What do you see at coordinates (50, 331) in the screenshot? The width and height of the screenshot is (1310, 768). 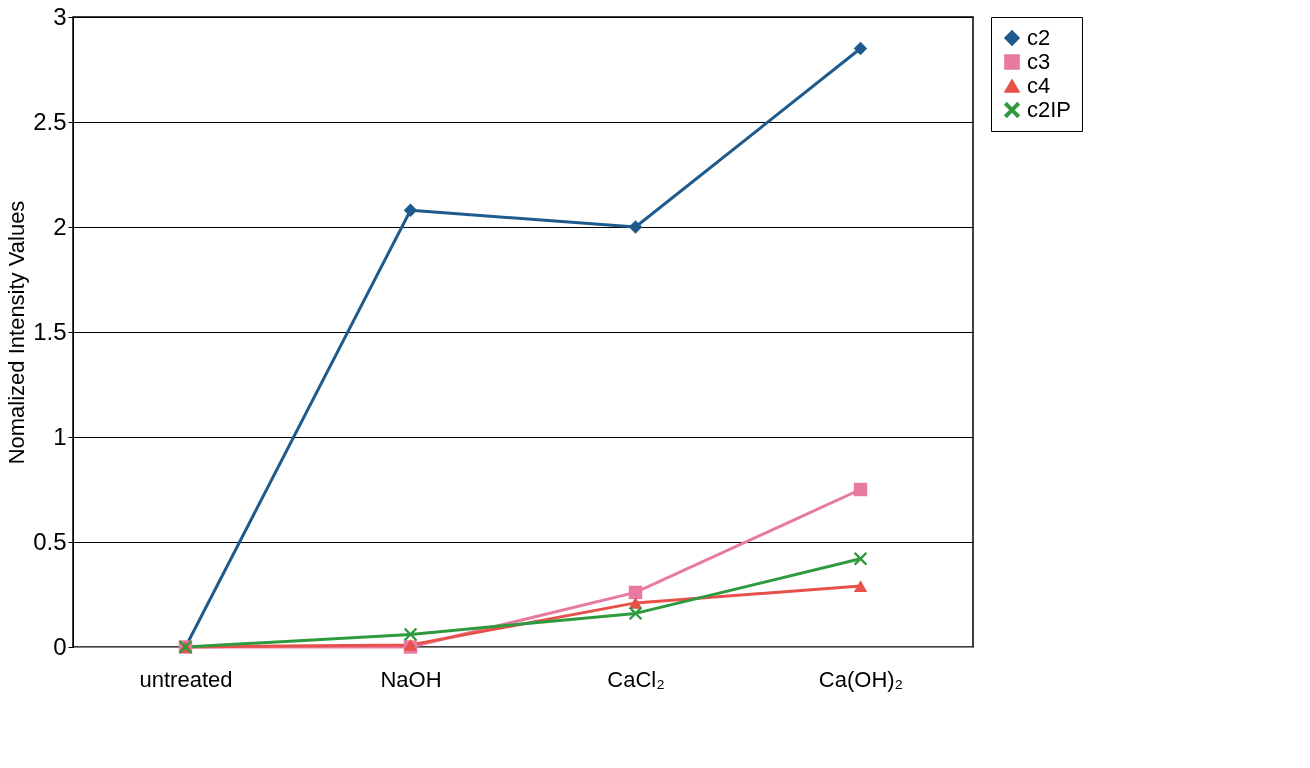 I see `y-tick-label: 1.5` at bounding box center [50, 331].